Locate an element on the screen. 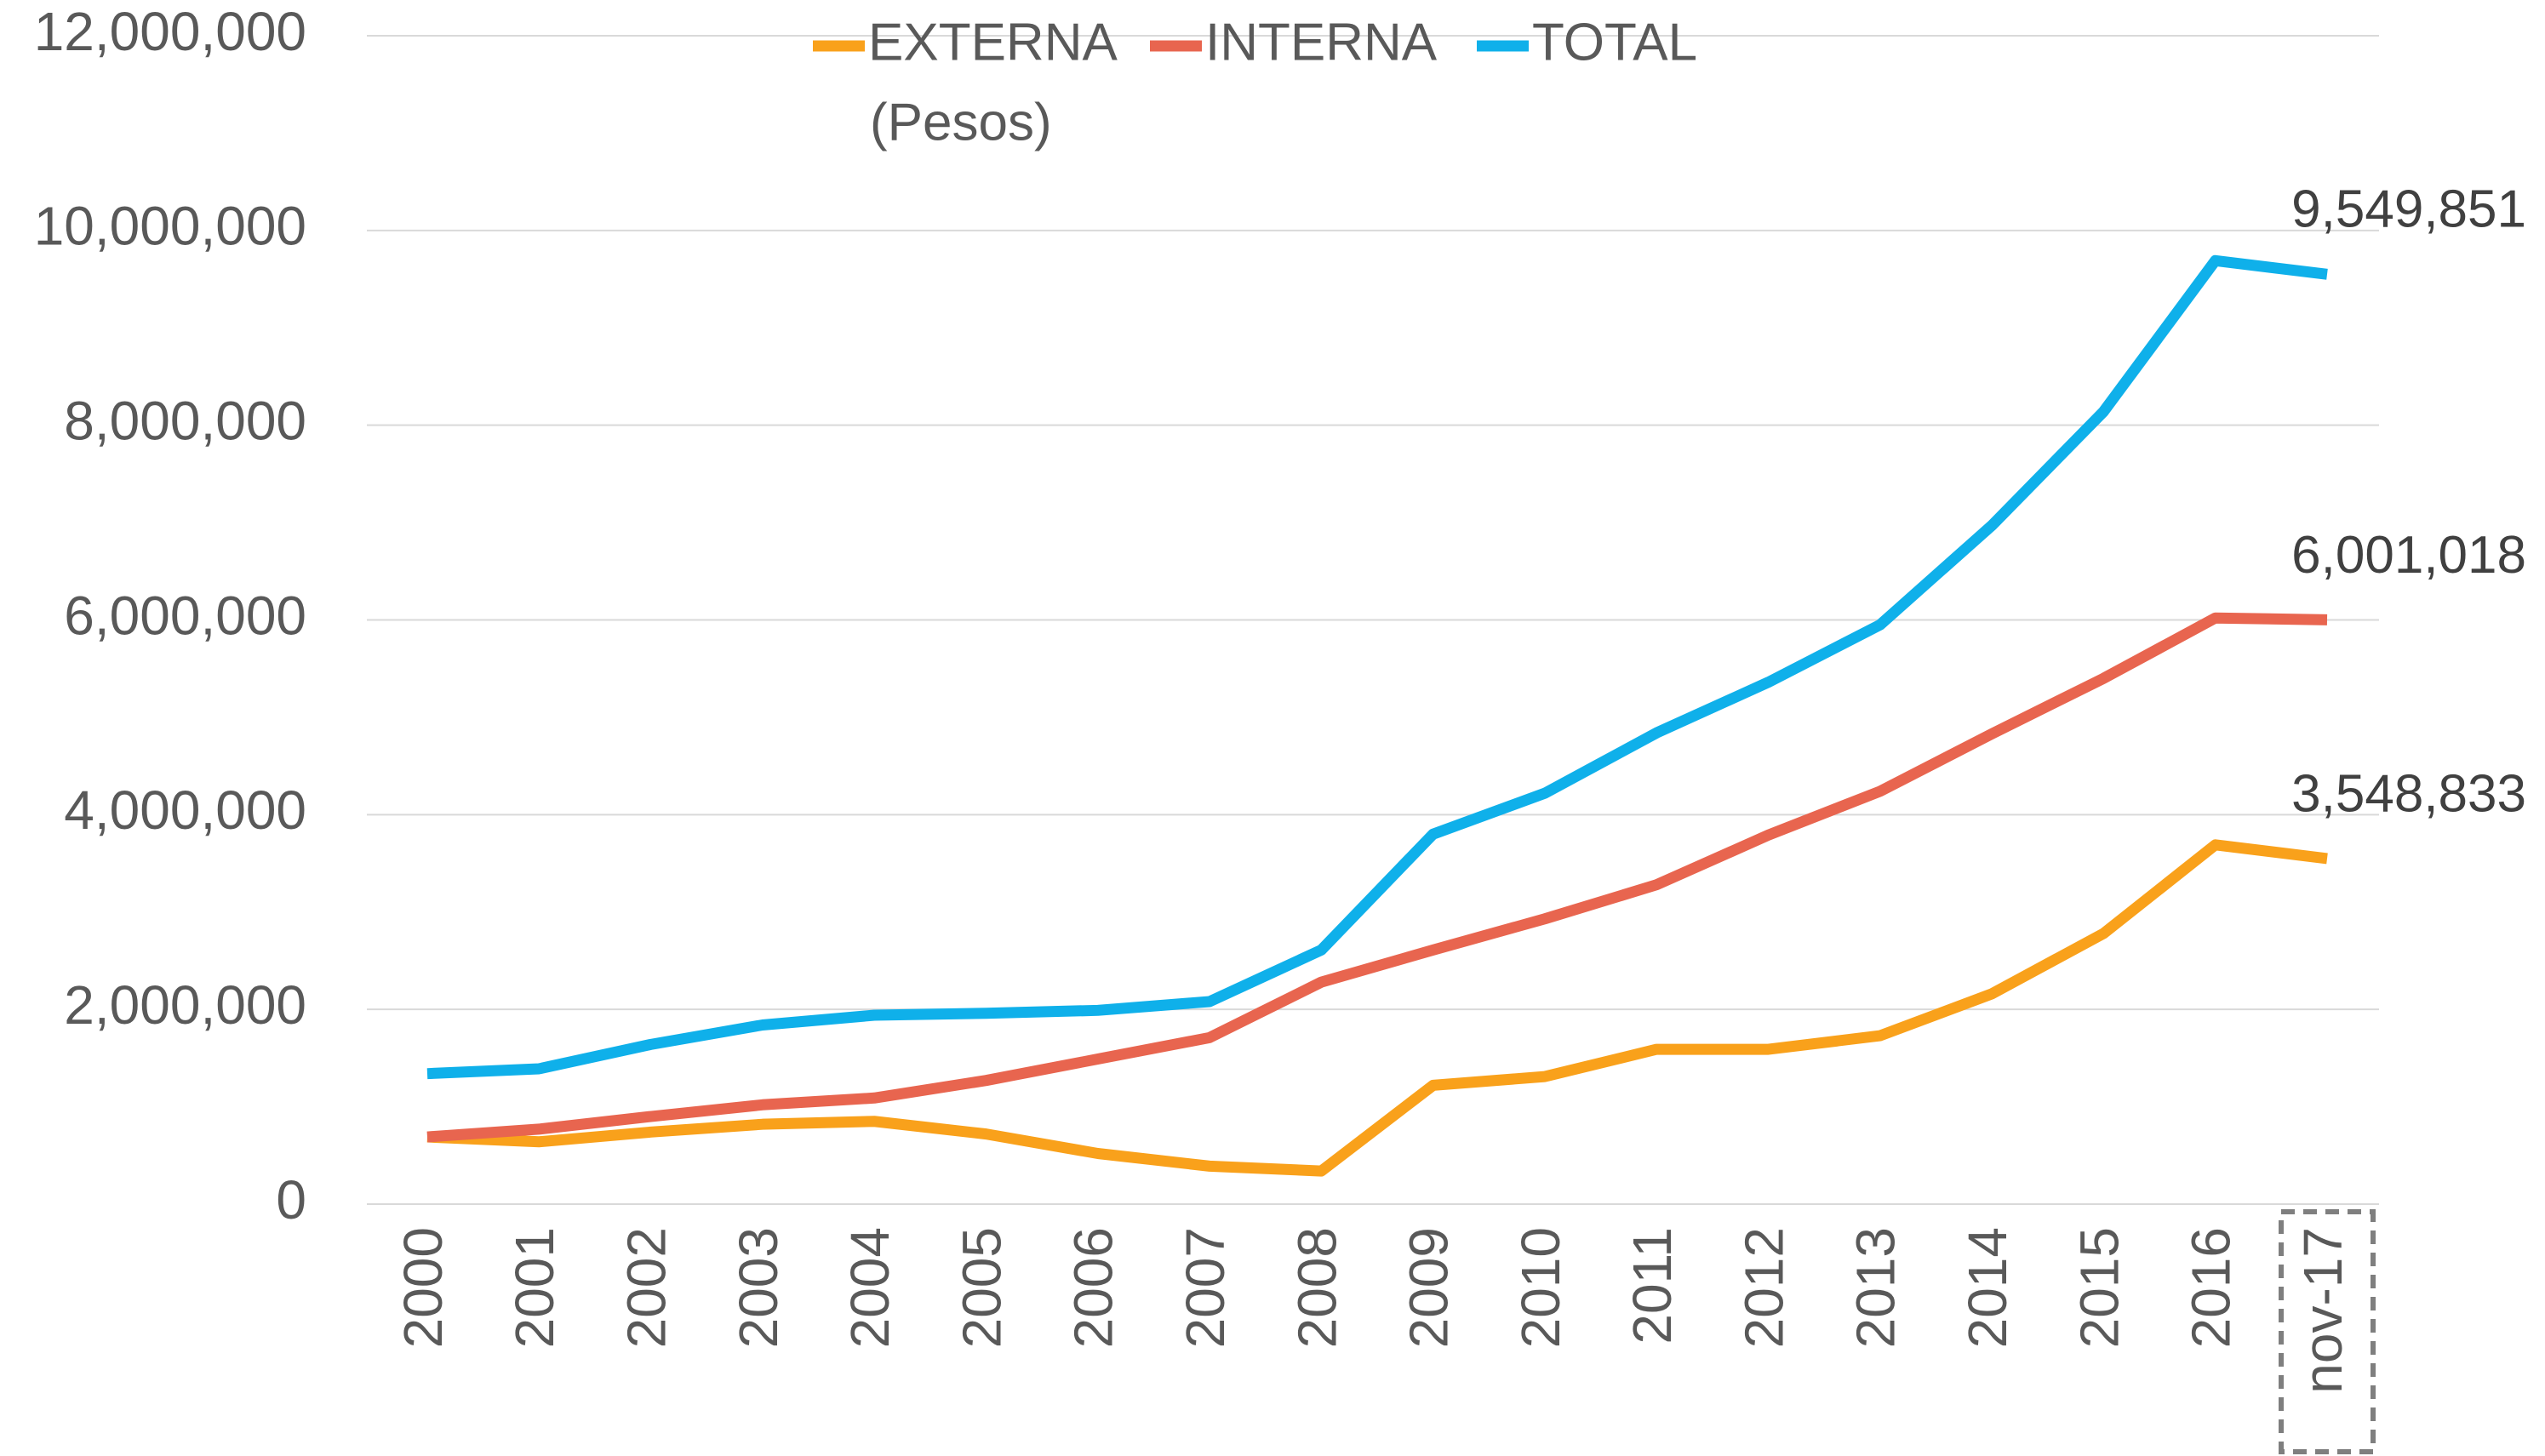  y-tick-label: 0 is located at coordinates (291, 1199).